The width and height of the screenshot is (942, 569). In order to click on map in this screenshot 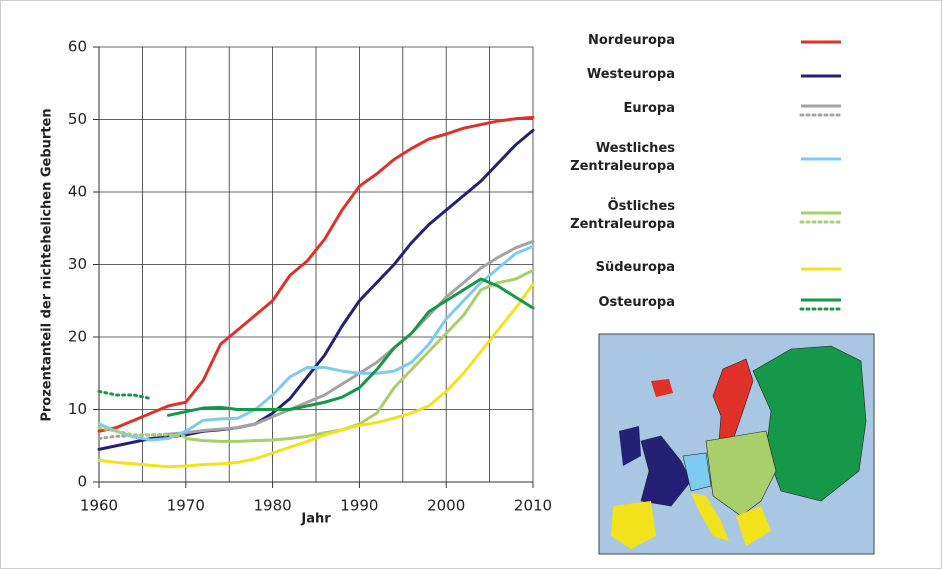, I will do `click(736, 444)`.